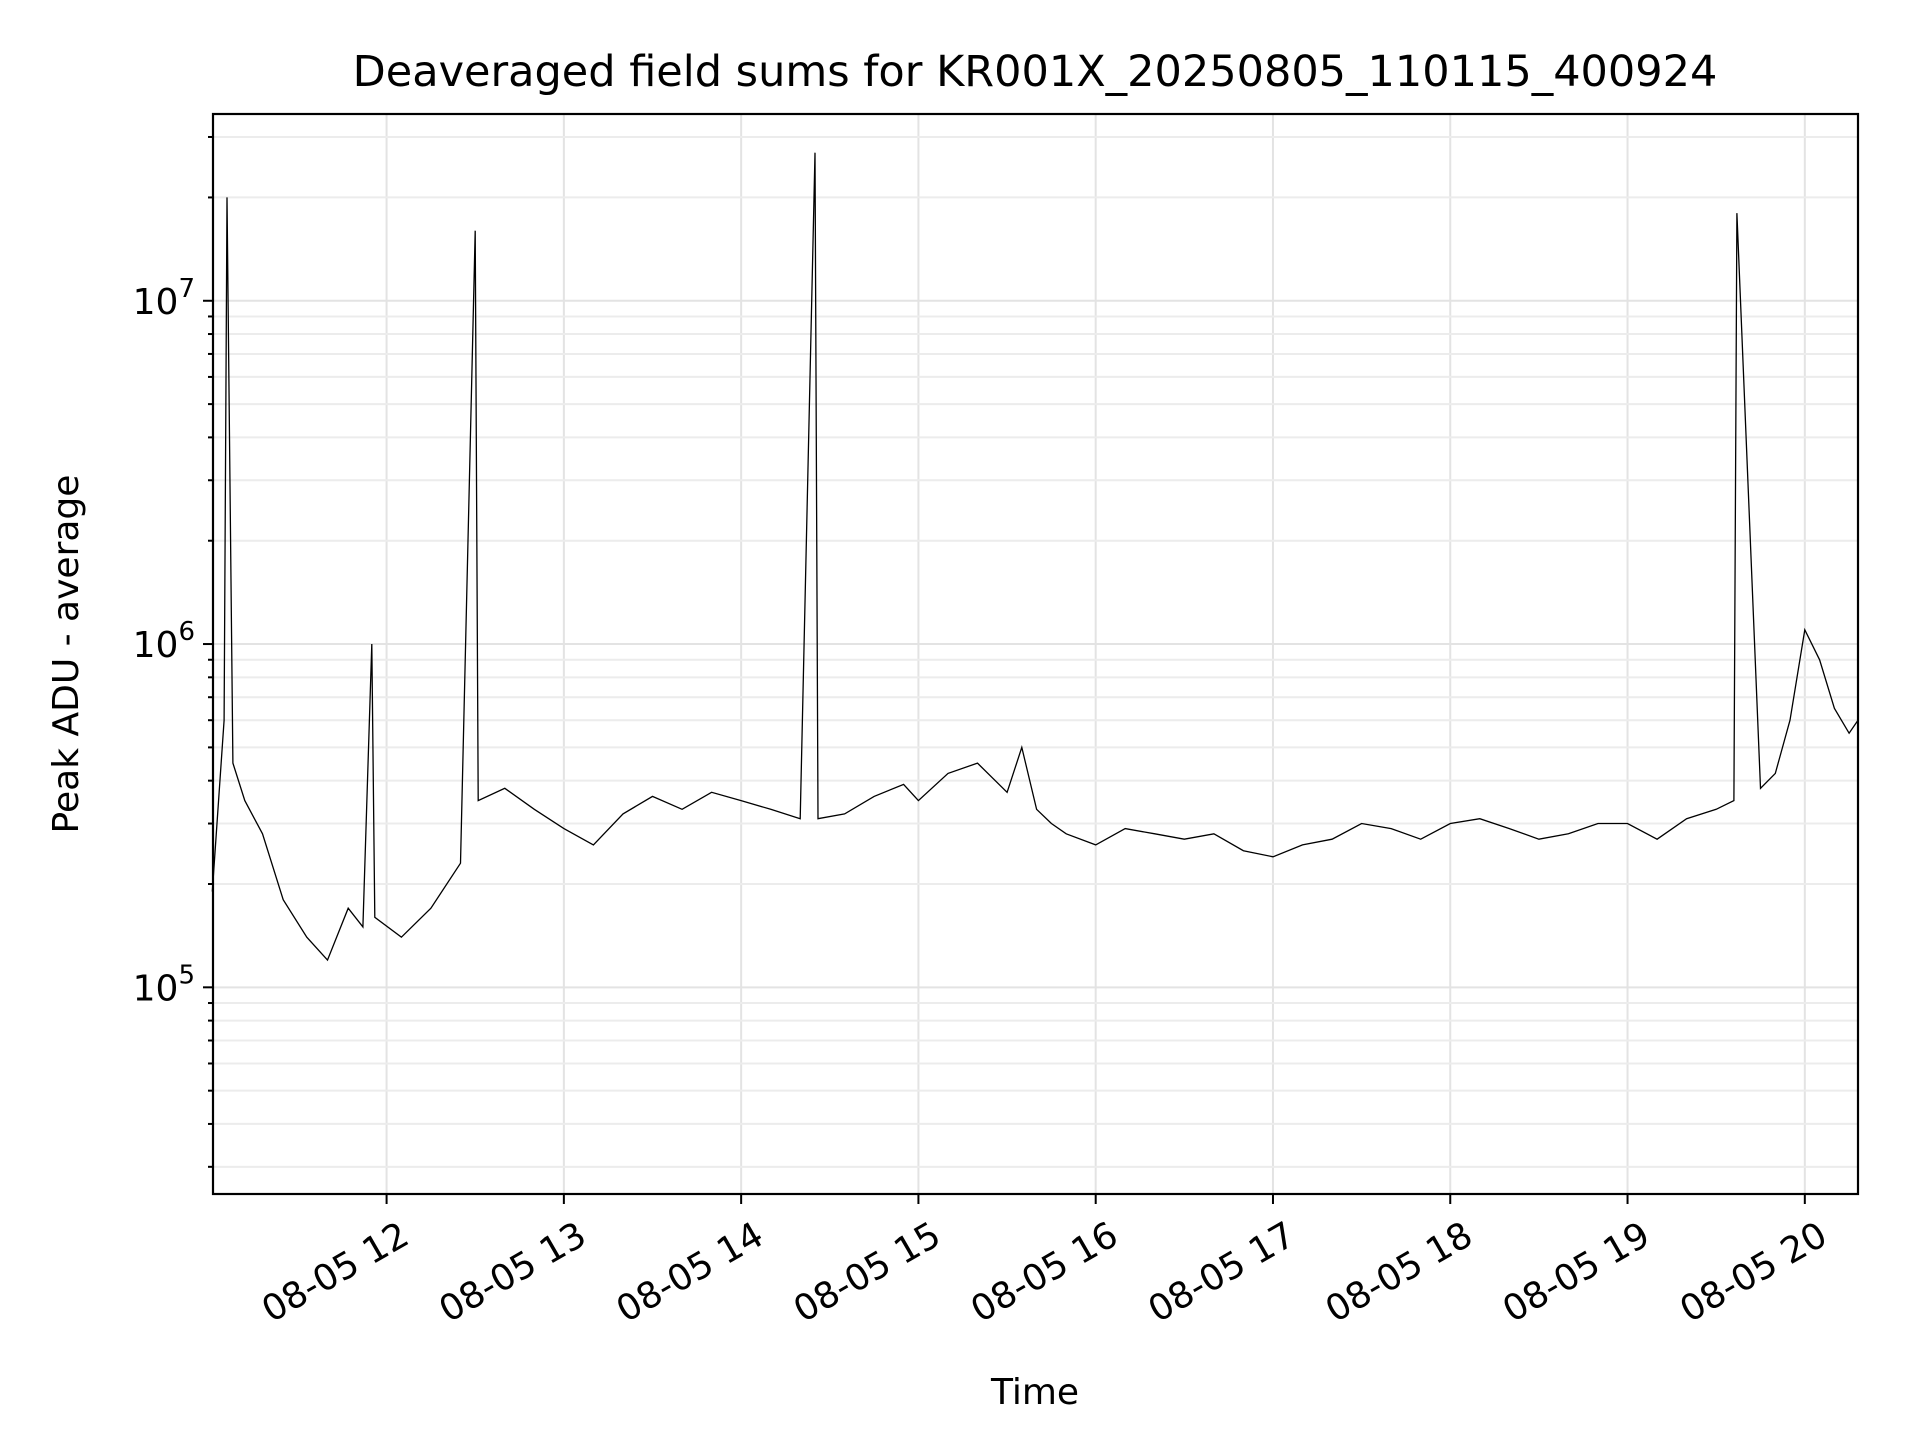 The image size is (1920, 1440). What do you see at coordinates (164, 298) in the screenshot?
I see `y-tick-label: 10⁷` at bounding box center [164, 298].